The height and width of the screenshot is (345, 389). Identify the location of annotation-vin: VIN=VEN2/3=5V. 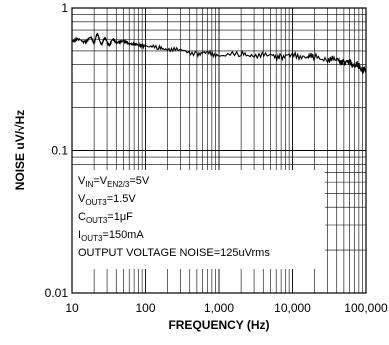
(114, 182).